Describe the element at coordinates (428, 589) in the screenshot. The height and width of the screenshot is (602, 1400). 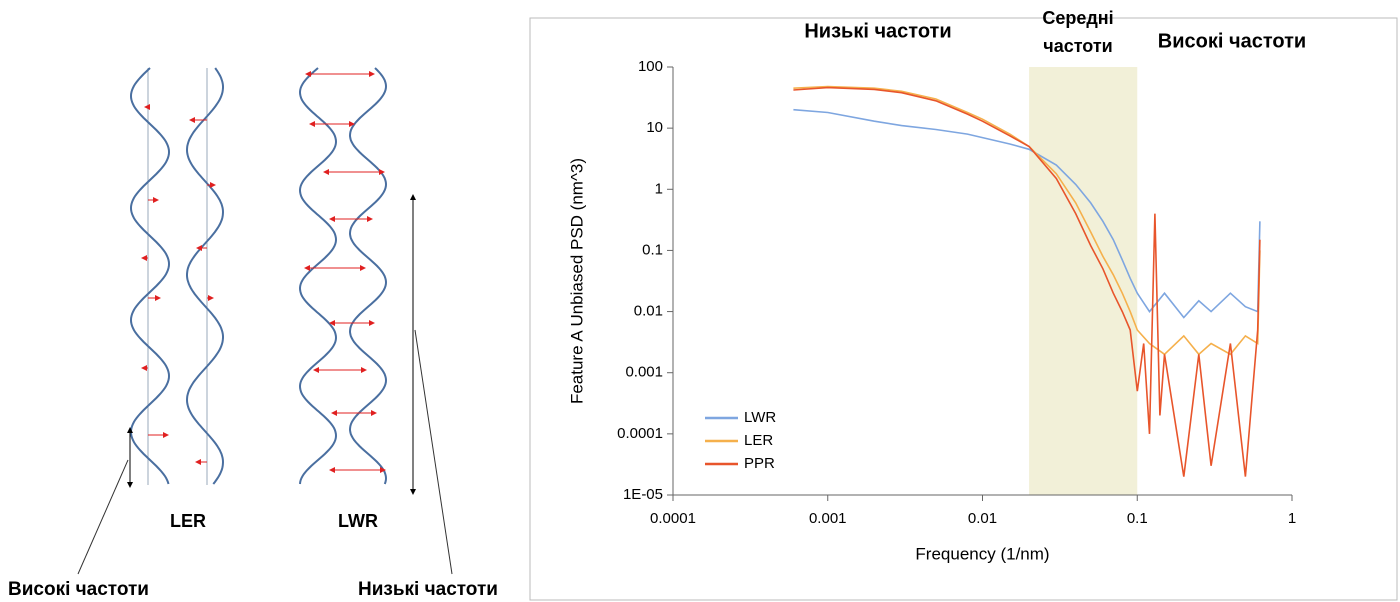
I see `low-freq-label: Низькі частоти` at that location.